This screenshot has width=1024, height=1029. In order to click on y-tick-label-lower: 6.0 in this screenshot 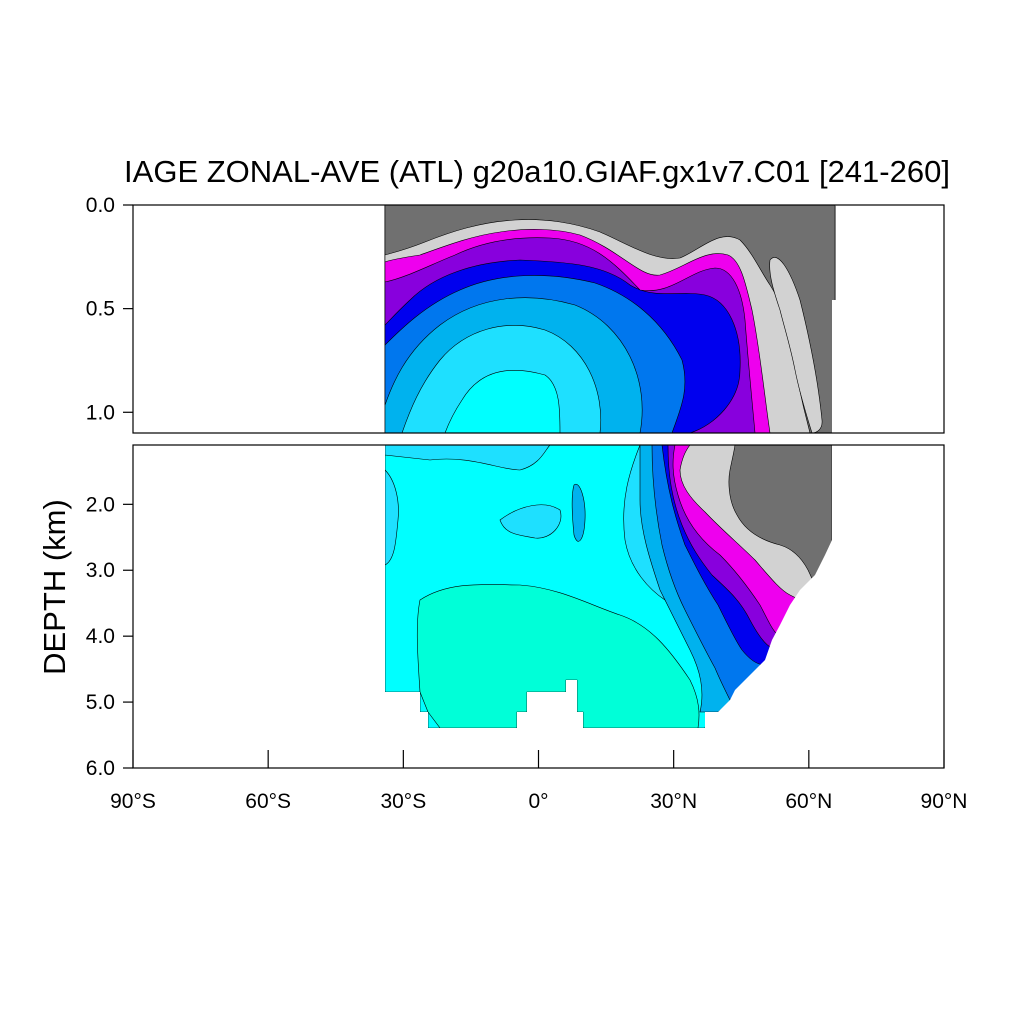, I will do `click(100, 768)`.